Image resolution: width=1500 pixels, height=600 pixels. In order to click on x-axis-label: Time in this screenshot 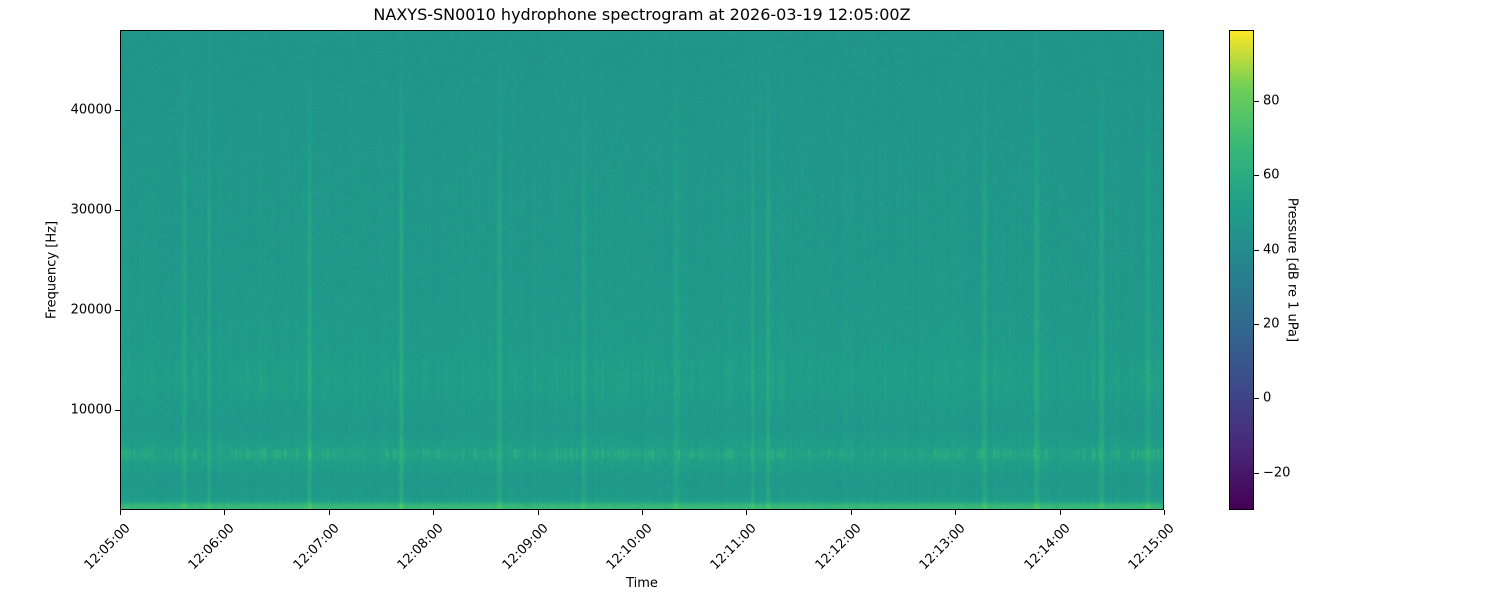, I will do `click(642, 583)`.